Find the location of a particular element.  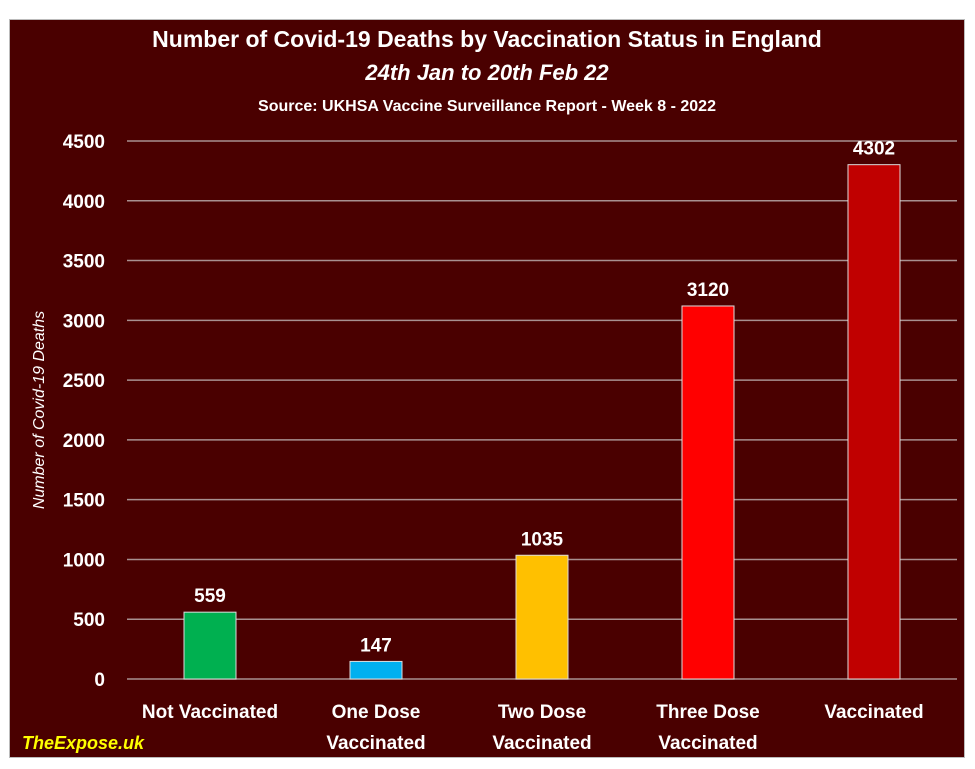

data-label: 147 is located at coordinates (376, 645).